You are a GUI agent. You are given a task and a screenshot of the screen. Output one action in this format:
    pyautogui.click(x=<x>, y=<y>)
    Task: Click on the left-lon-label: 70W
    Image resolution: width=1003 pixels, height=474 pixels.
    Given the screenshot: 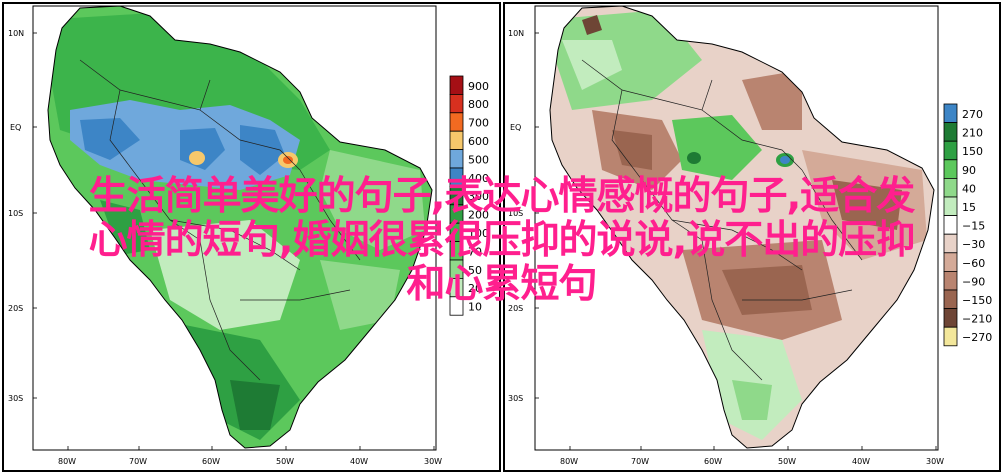 What is the action you would take?
    pyautogui.click(x=138, y=461)
    